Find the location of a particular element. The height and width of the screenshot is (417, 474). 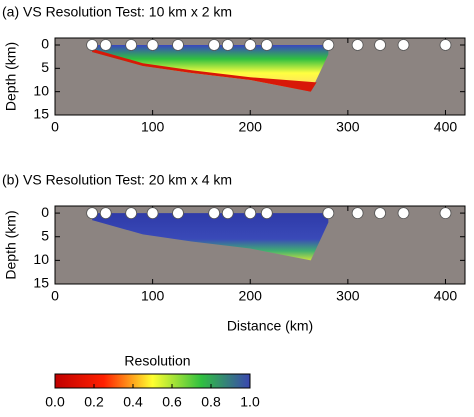

panel-title: (b) VS Resolution Test: 20 km x 4 km is located at coordinates (117, 180).